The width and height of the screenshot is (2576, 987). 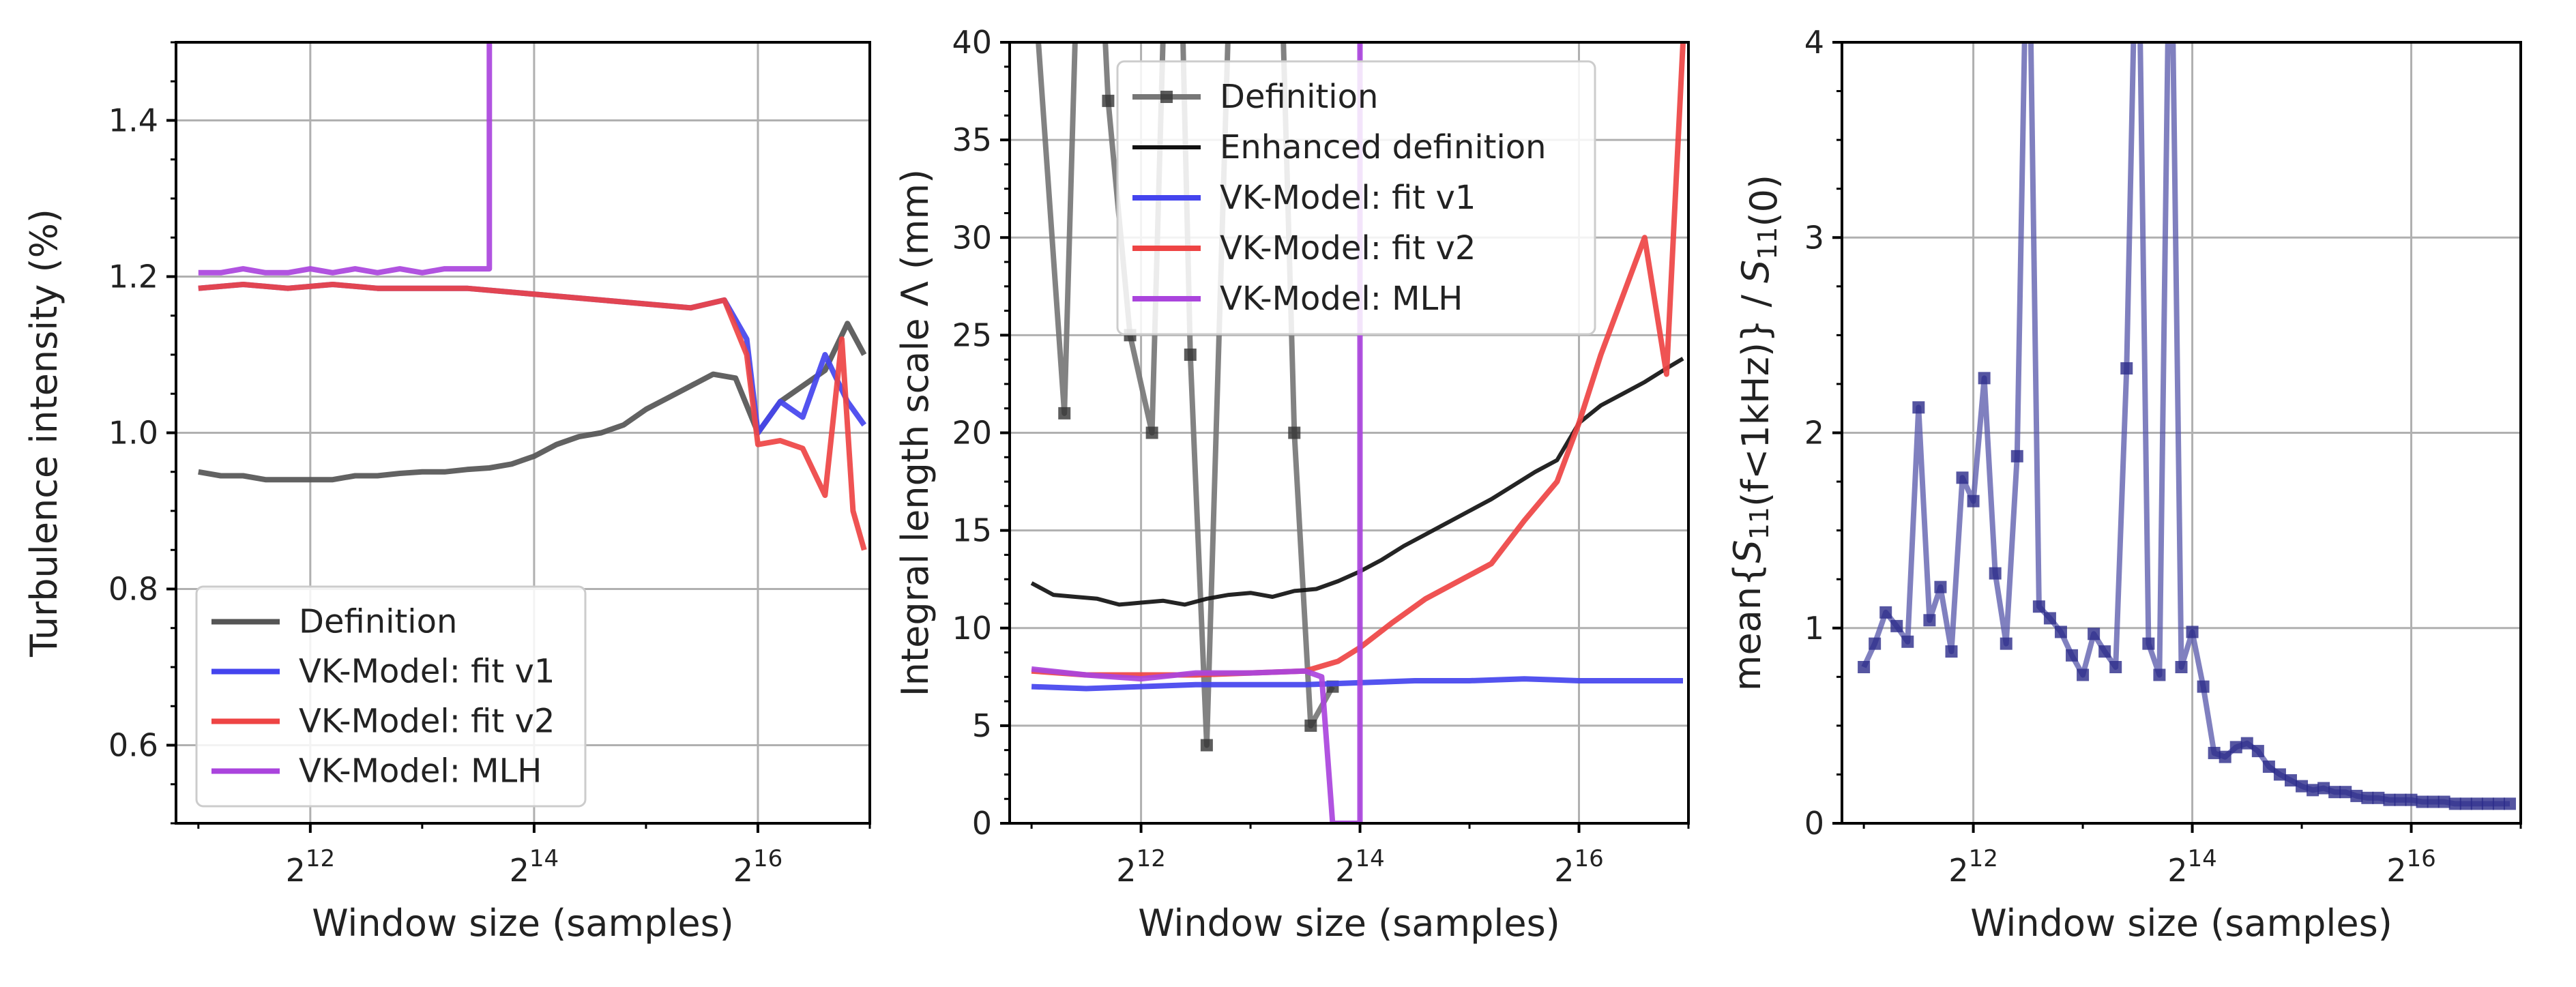 I want to click on y-tick-label: 4, so click(x=1814, y=42).